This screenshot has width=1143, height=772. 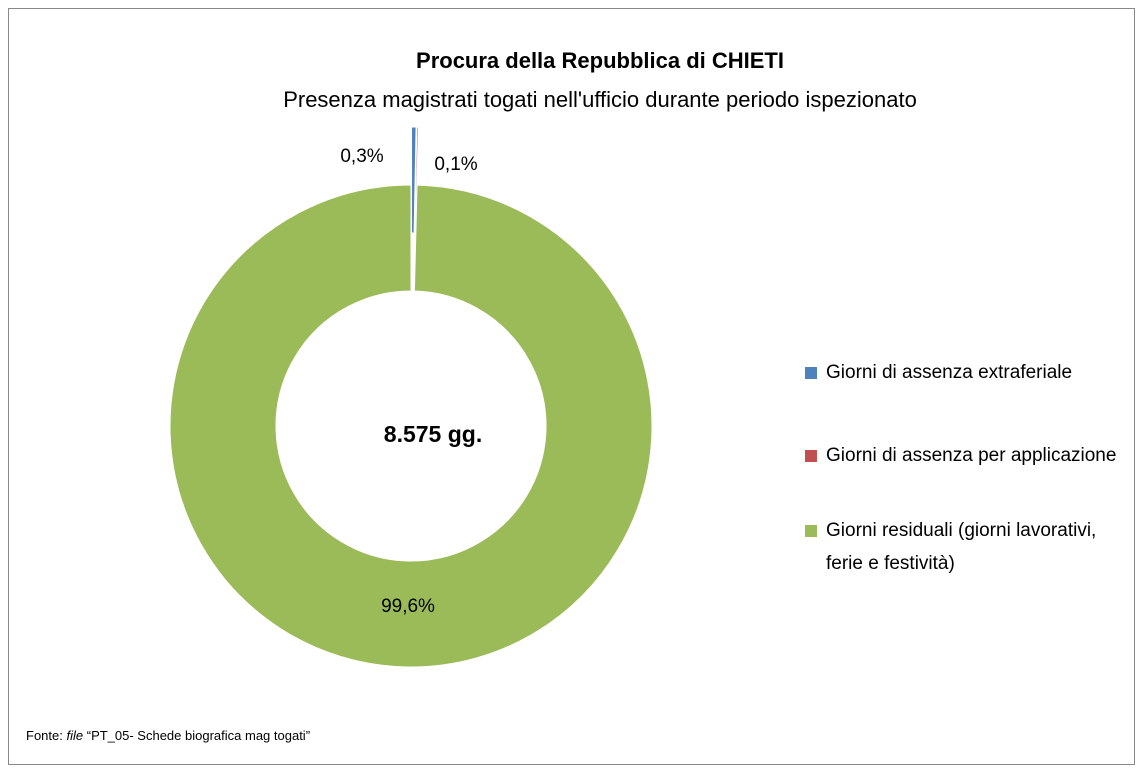 I want to click on chart-title: Procura della Repubblica di CHIETI, so click(x=600, y=60).